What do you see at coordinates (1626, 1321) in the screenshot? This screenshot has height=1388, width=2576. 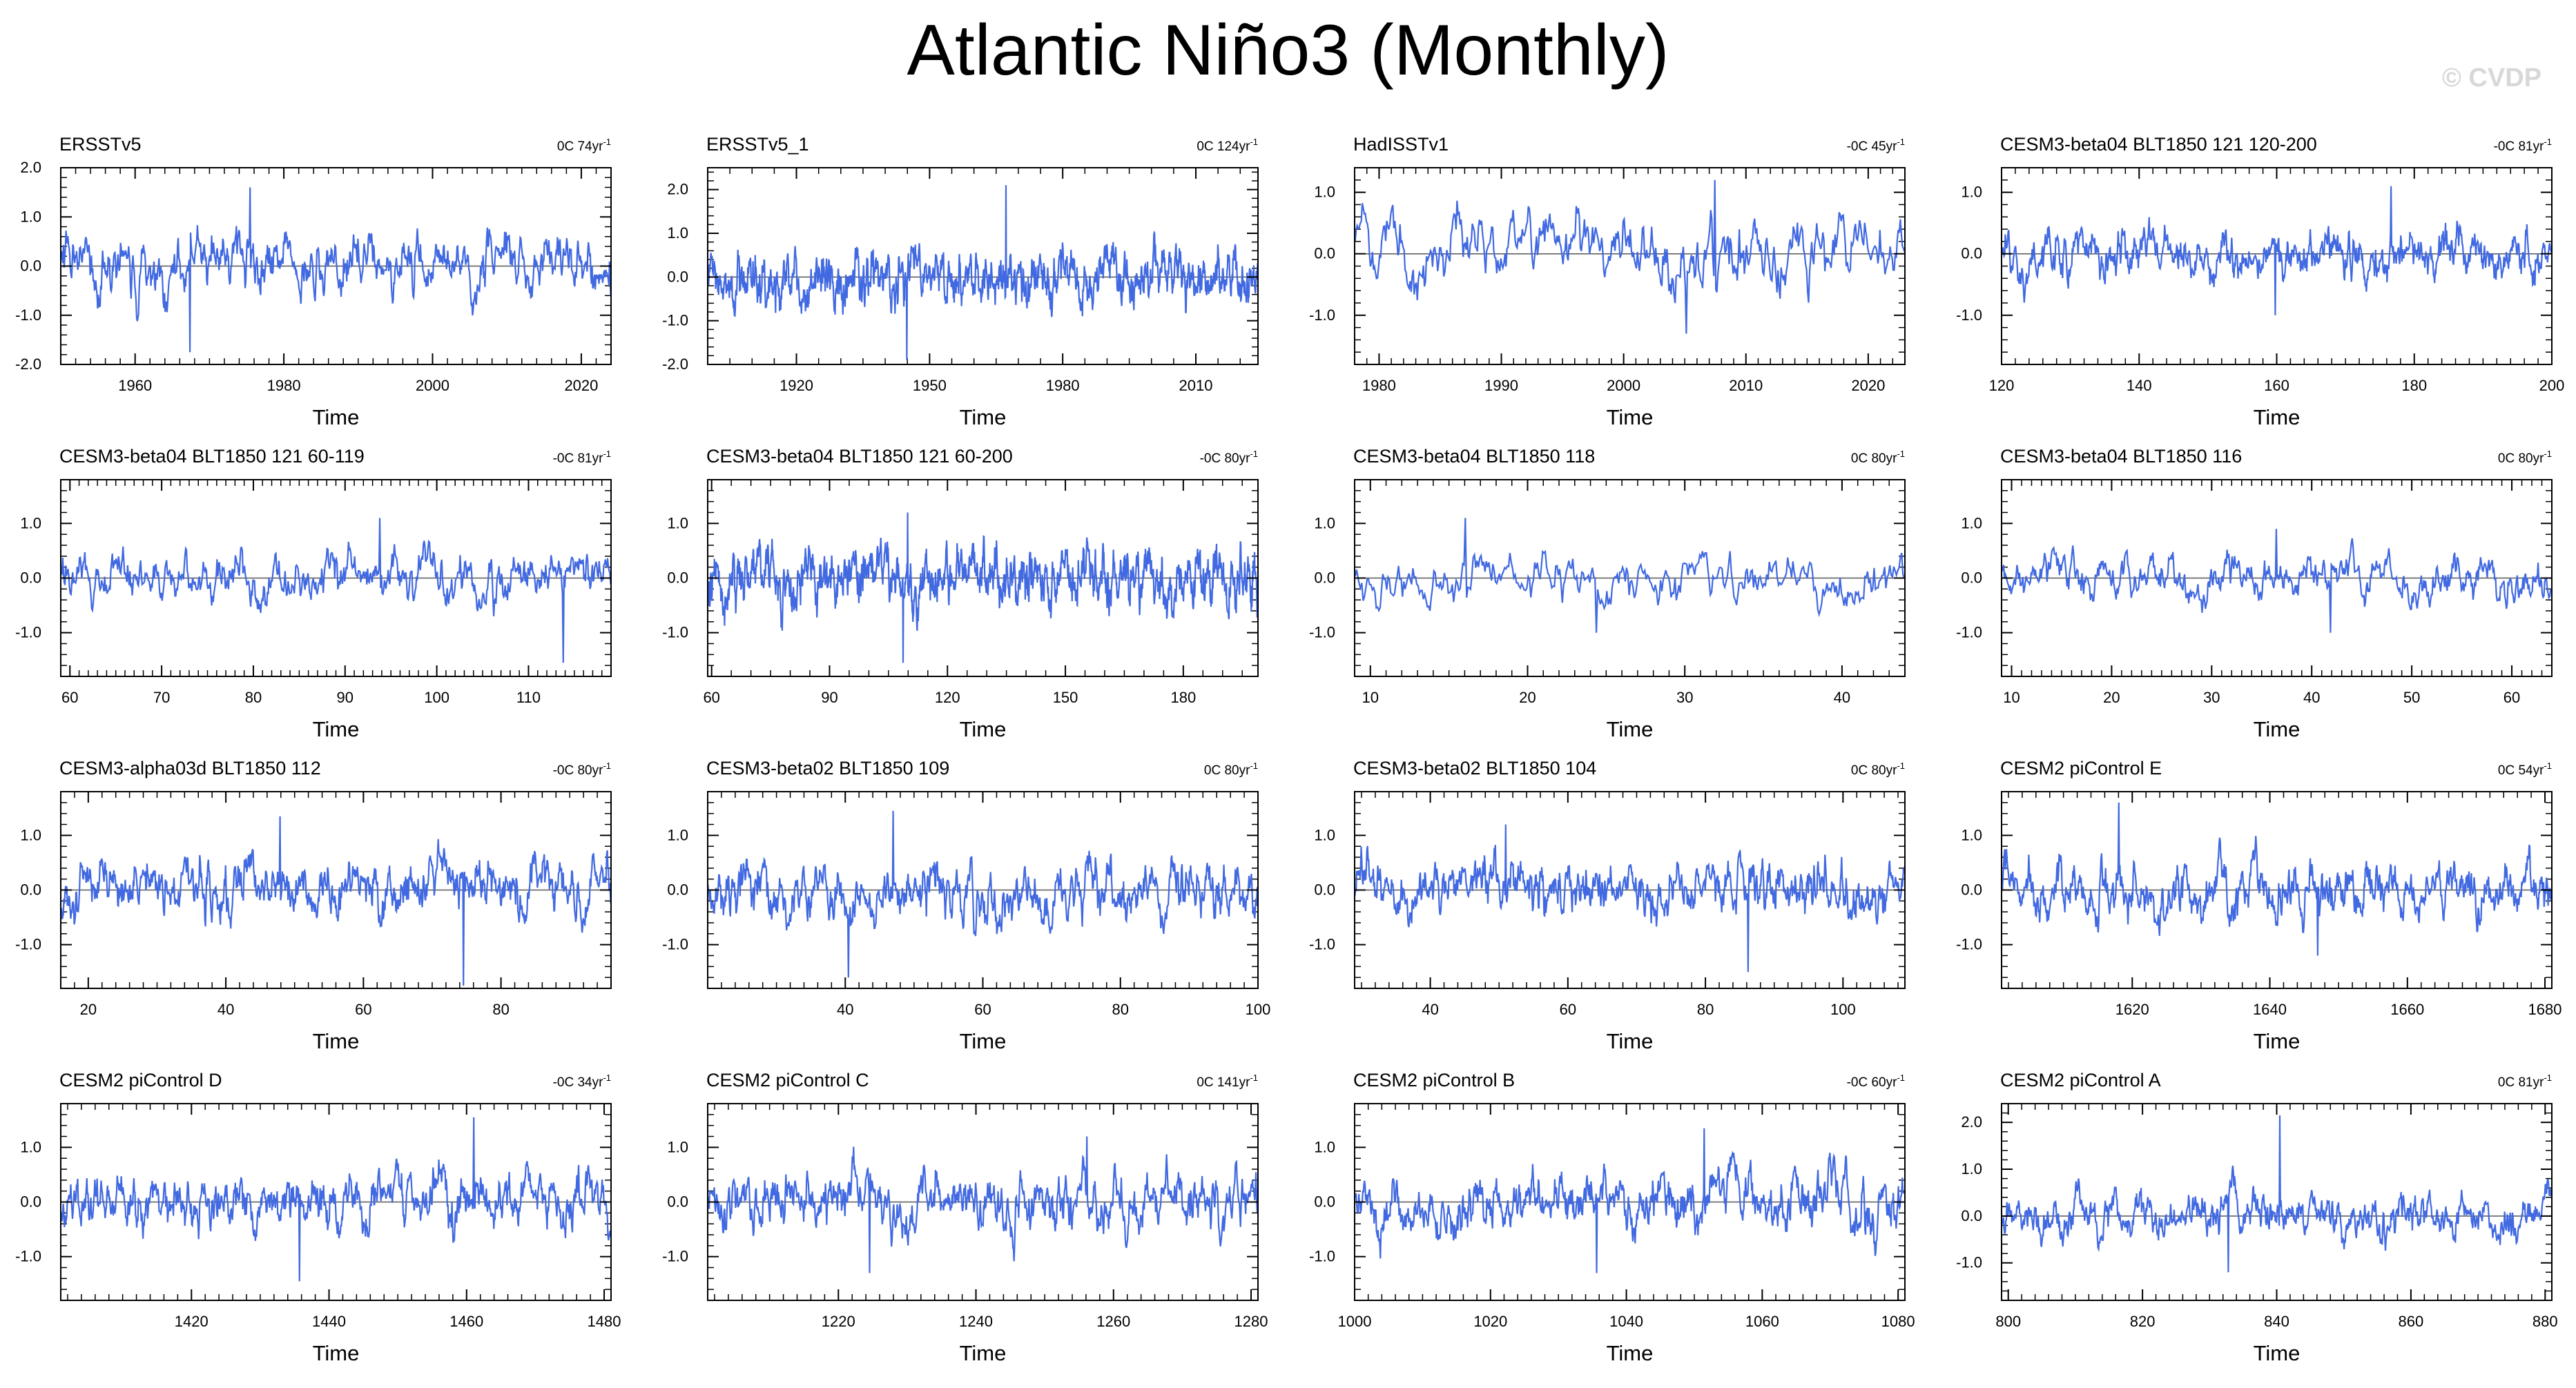 I see `x-tick-label: 1040` at bounding box center [1626, 1321].